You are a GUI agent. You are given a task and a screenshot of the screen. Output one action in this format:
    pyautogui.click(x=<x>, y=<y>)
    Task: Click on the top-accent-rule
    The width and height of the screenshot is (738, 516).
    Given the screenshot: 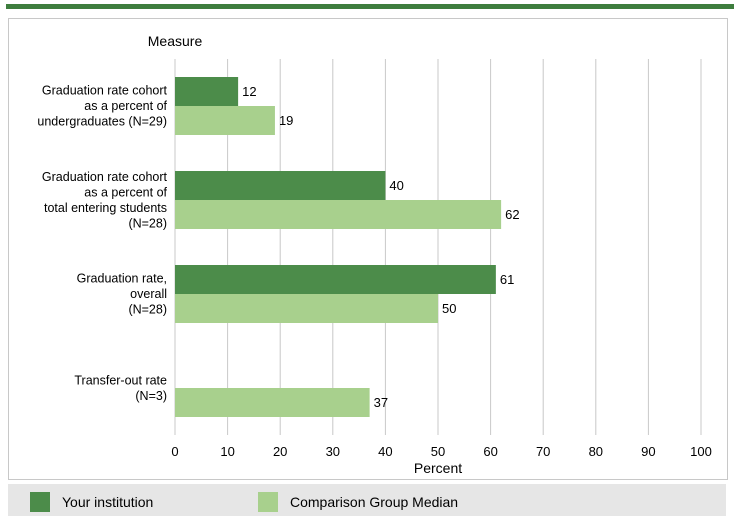 What is the action you would take?
    pyautogui.click(x=370, y=6)
    